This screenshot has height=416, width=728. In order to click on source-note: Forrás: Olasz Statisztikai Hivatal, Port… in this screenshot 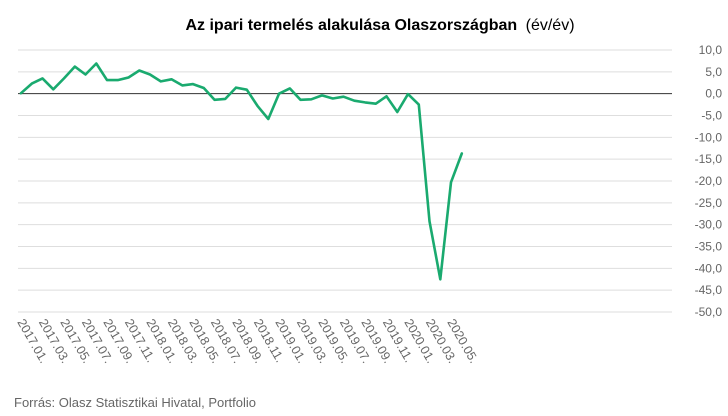, I will do `click(135, 402)`.